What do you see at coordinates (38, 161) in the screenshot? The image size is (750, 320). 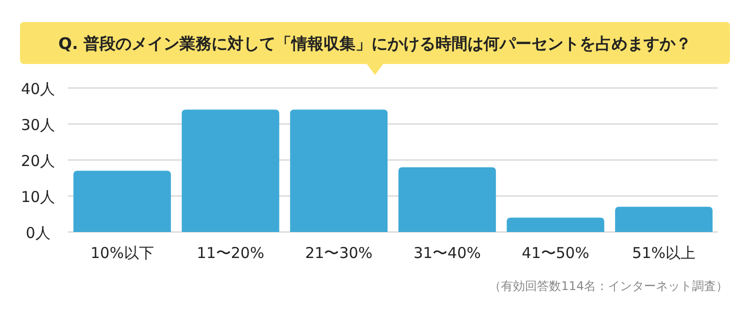 I see `y-tick-label: 20人` at bounding box center [38, 161].